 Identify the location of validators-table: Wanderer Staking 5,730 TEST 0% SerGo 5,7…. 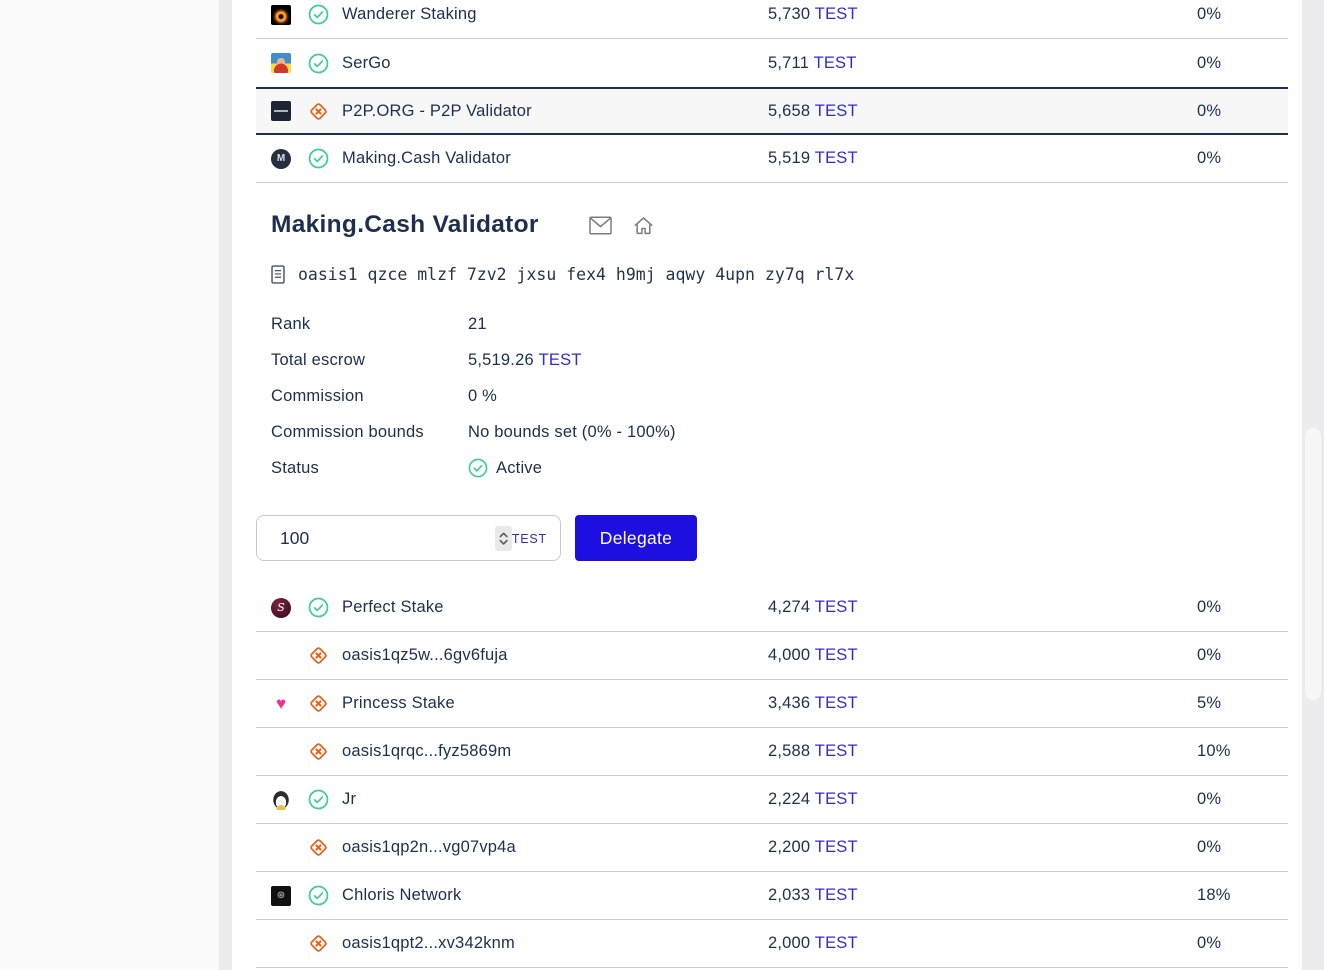
(772, 91).